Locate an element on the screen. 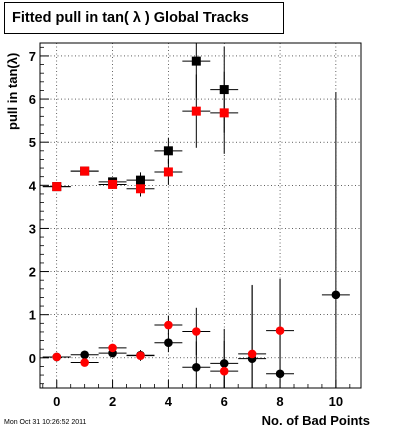 This screenshot has width=400, height=433. y-tick-label: 6 is located at coordinates (32, 99).